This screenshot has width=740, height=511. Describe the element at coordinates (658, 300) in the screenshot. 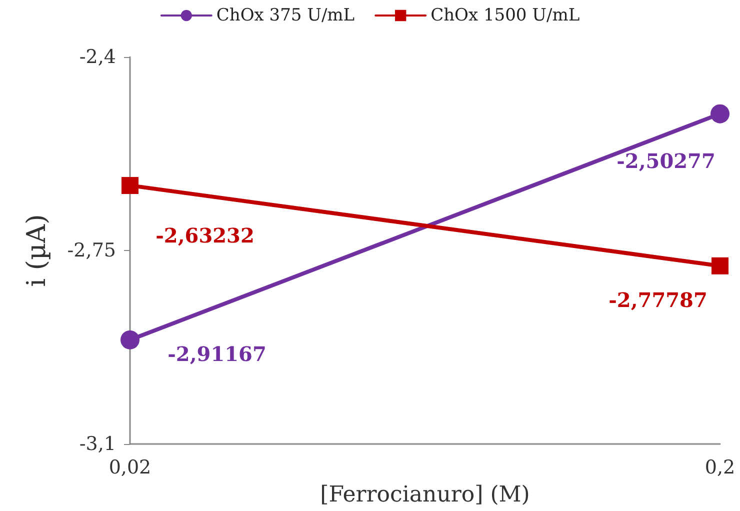

I see `data-label: -2,77787` at that location.